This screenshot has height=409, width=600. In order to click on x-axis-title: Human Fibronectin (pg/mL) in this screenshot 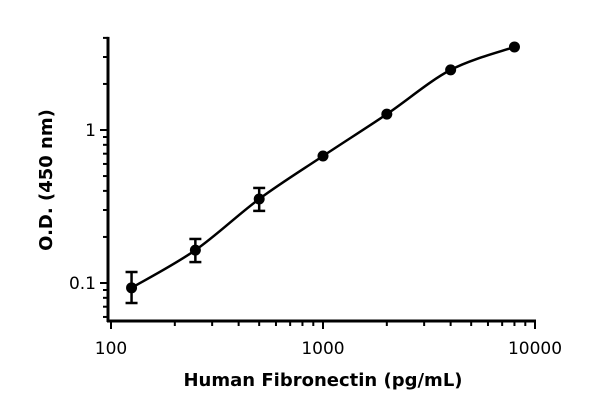, I will do `click(322, 380)`.